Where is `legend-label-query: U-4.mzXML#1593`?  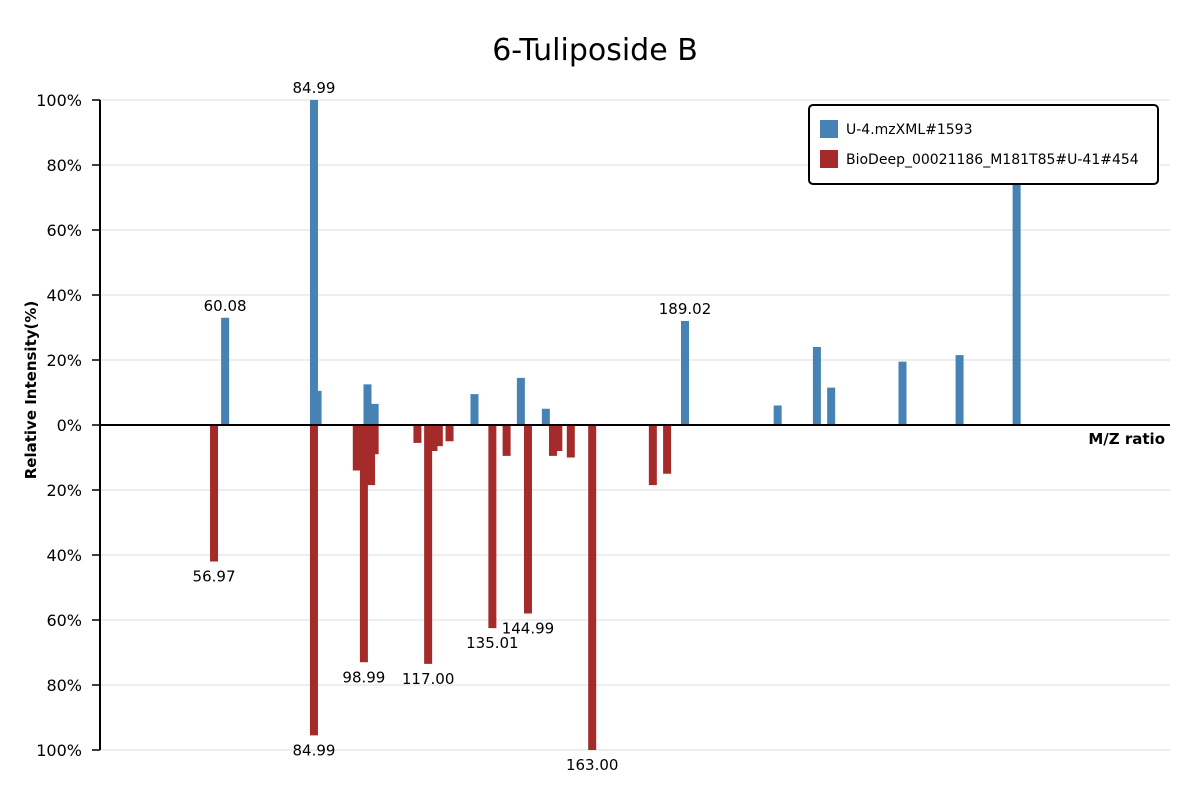
legend-label-query: U-4.mzXML#1593 is located at coordinates (909, 130).